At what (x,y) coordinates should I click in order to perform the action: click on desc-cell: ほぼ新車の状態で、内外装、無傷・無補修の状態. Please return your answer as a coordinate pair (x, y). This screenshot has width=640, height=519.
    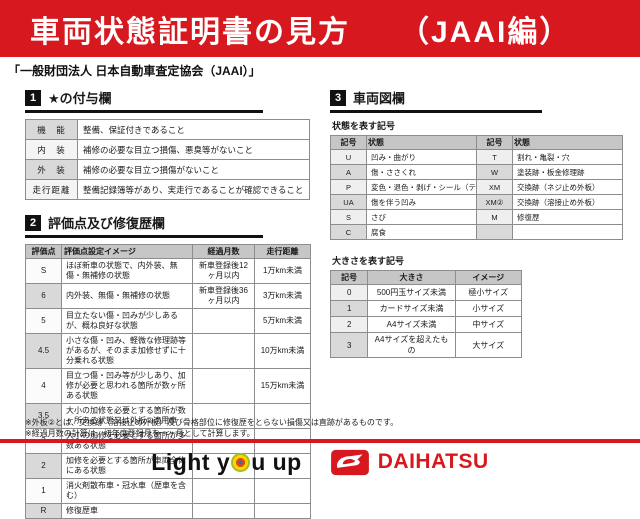
    Looking at the image, I should click on (127, 271).